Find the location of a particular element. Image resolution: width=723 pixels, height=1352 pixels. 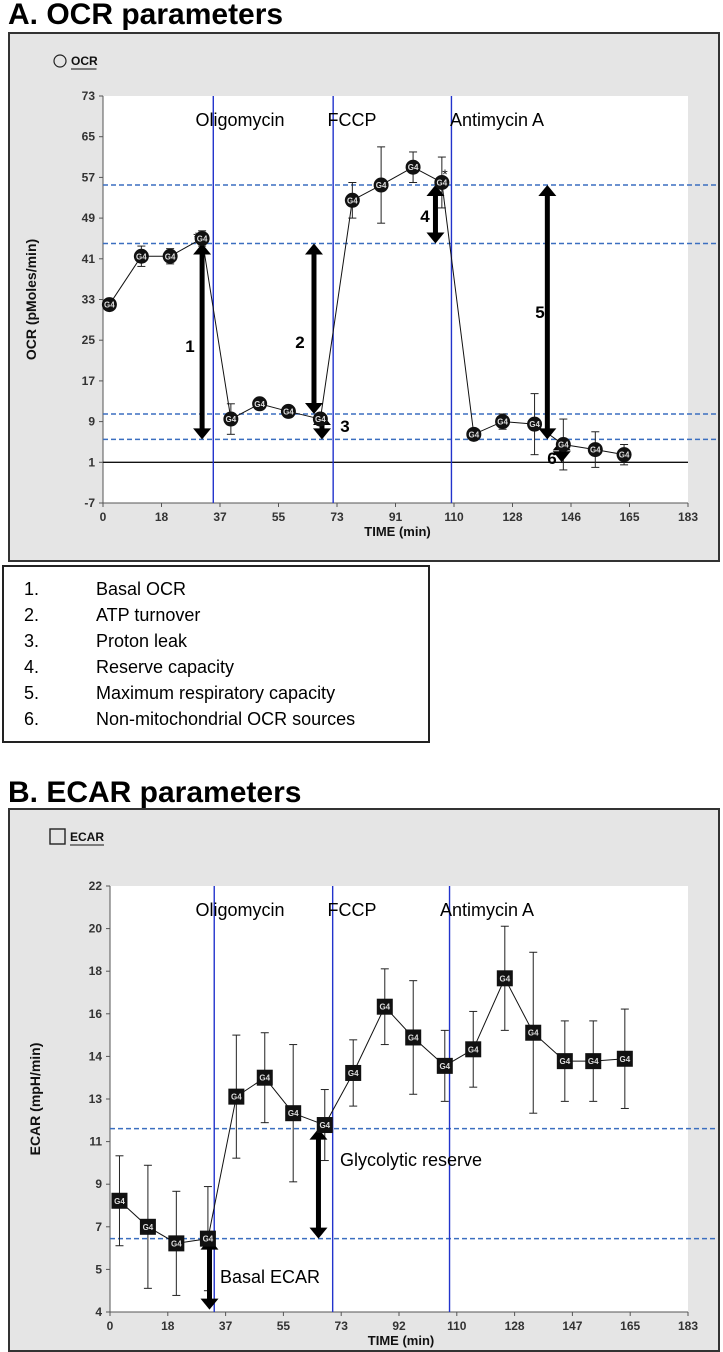

y-tick-label: 57 is located at coordinates (89, 177).